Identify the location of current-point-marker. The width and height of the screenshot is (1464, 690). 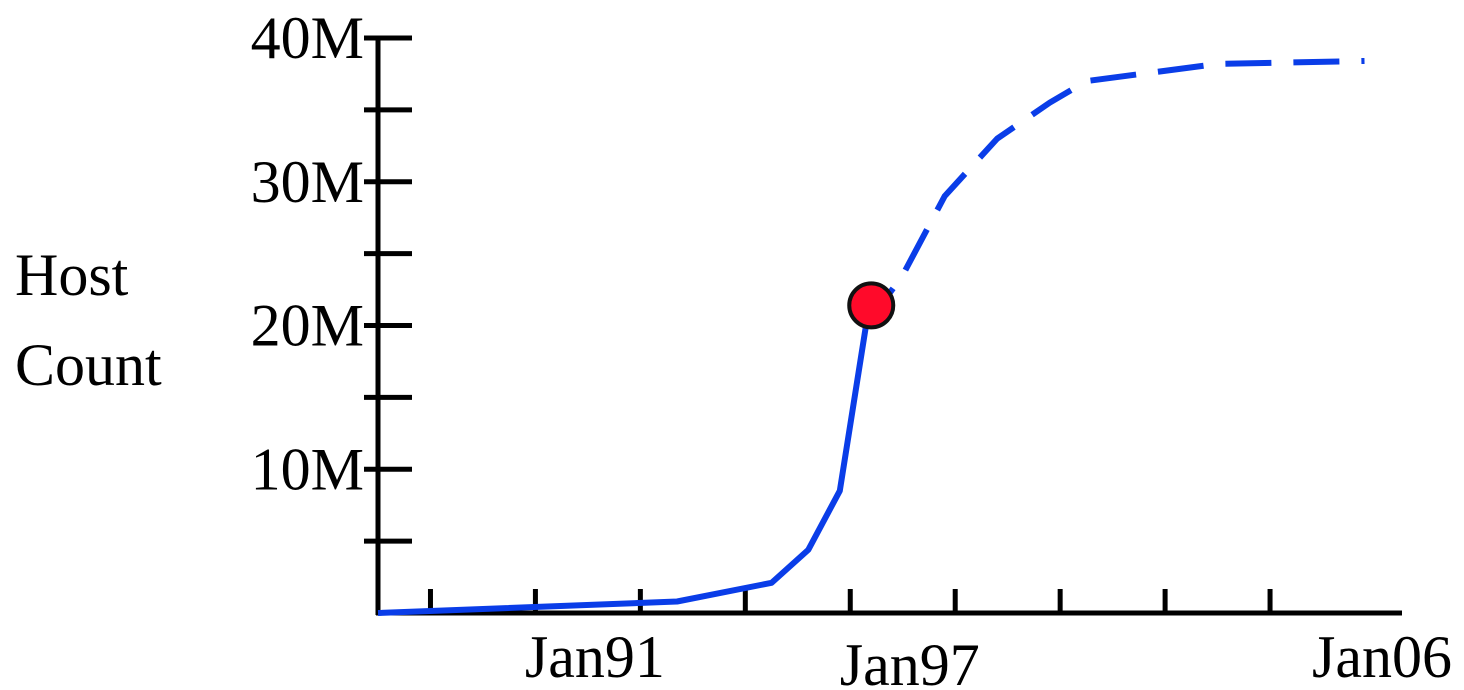
(871, 305).